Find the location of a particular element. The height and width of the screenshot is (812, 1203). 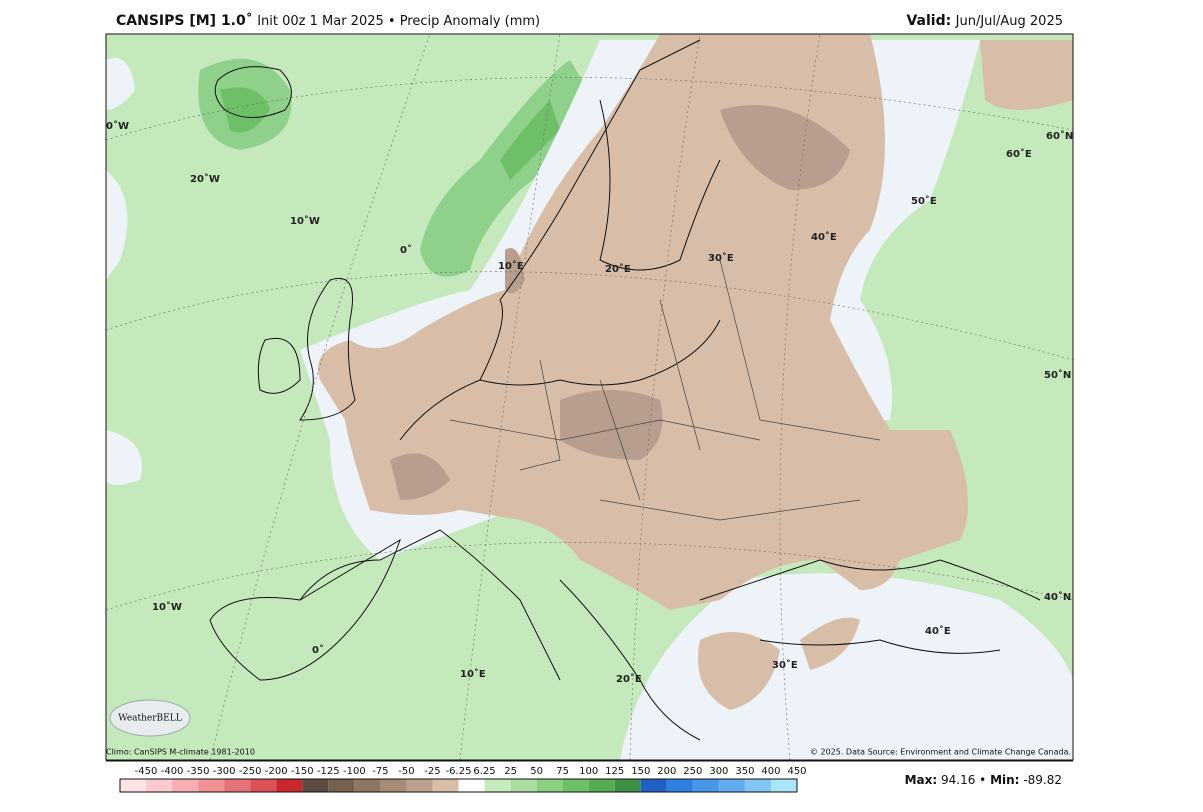

valid-label: Valid: is located at coordinates (928, 21).